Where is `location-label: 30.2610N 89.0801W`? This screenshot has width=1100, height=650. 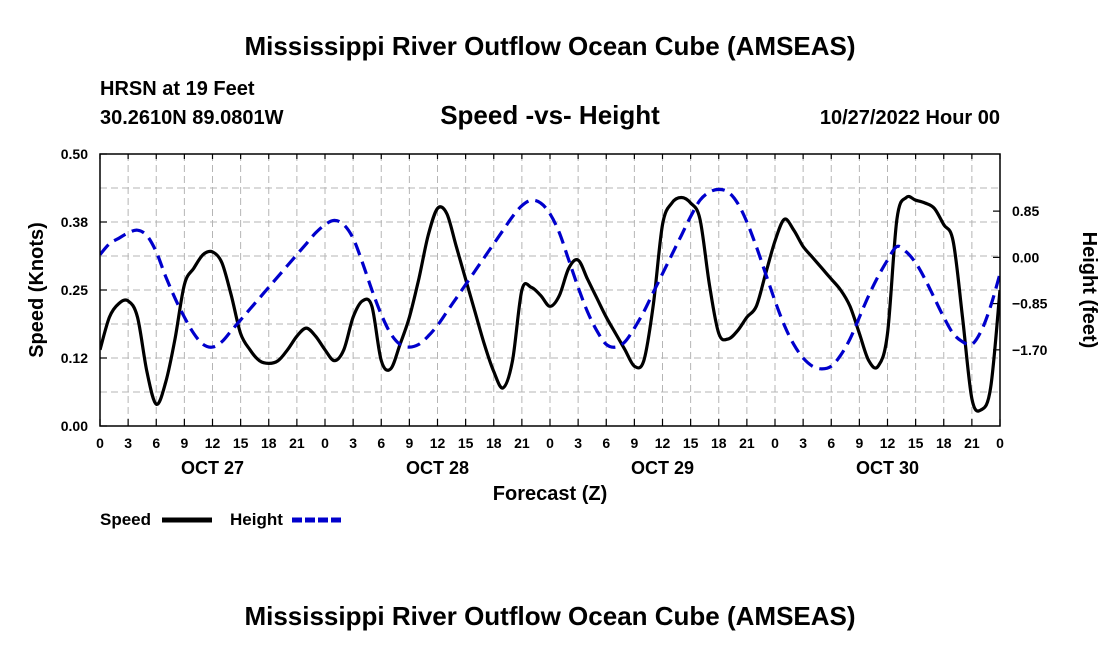
location-label: 30.2610N 89.0801W is located at coordinates (192, 118).